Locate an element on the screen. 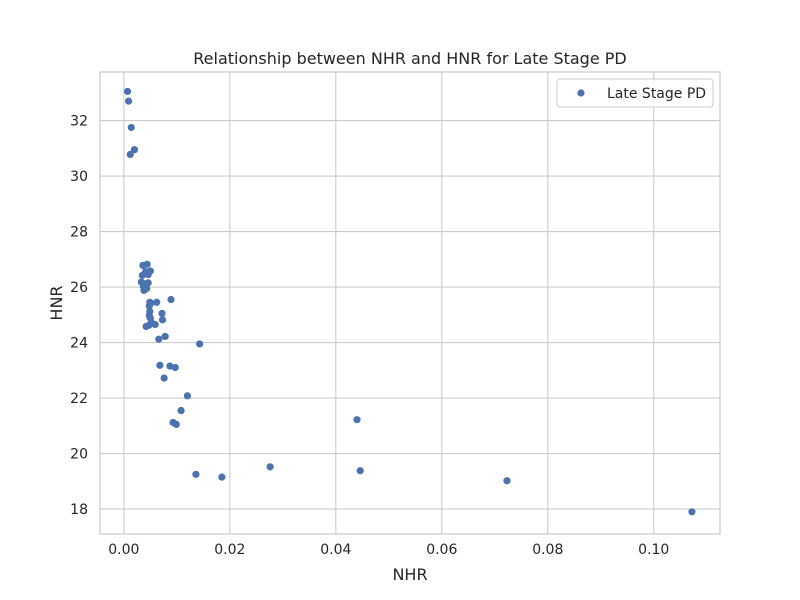 This screenshot has height=600, width=800. y-tick-label: 26 is located at coordinates (79, 288).